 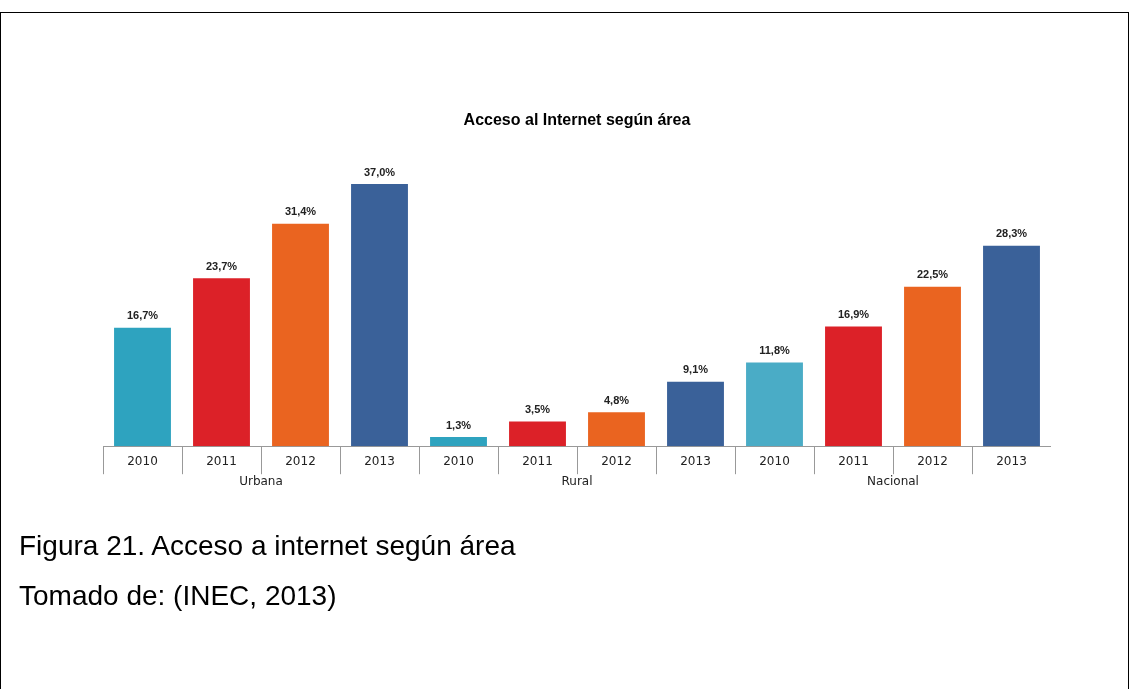 I want to click on data-label: 1,3%, so click(x=458, y=424).